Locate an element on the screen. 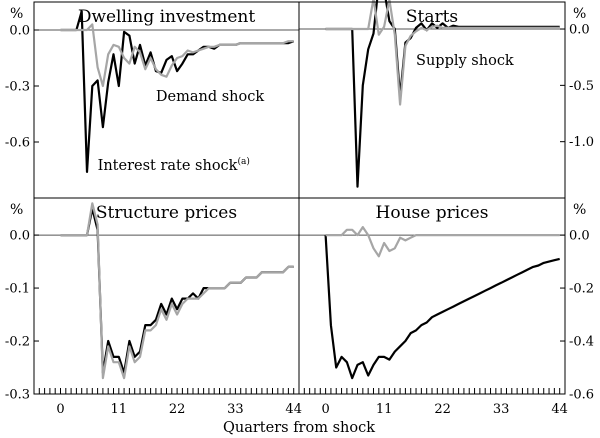  panel-title: Structure prices is located at coordinates (166, 213).